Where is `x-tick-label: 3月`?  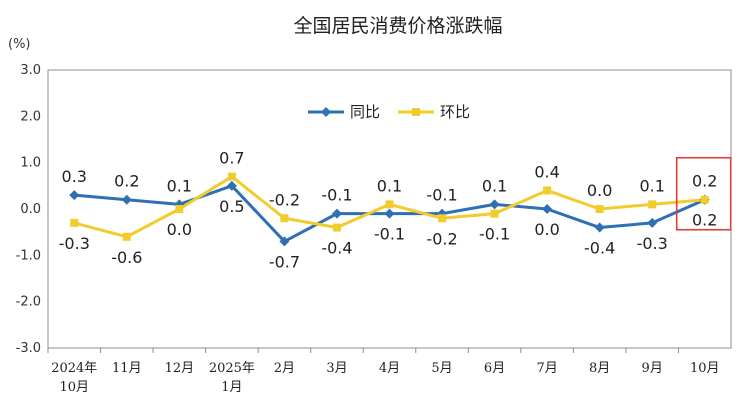
x-tick-label: 3月 is located at coordinates (336, 368).